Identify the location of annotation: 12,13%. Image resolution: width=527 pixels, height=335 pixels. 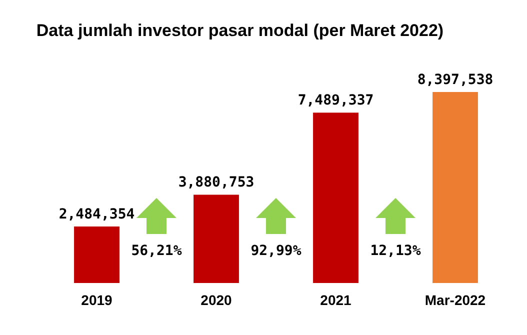
(396, 251).